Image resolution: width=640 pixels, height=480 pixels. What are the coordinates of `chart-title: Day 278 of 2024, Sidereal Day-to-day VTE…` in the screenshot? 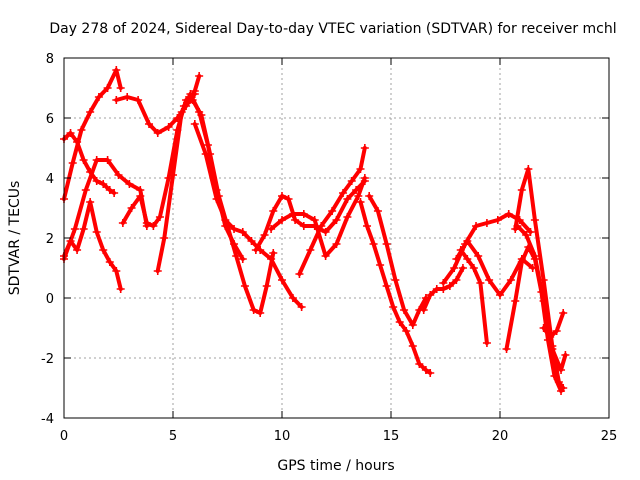 It's located at (332, 29).